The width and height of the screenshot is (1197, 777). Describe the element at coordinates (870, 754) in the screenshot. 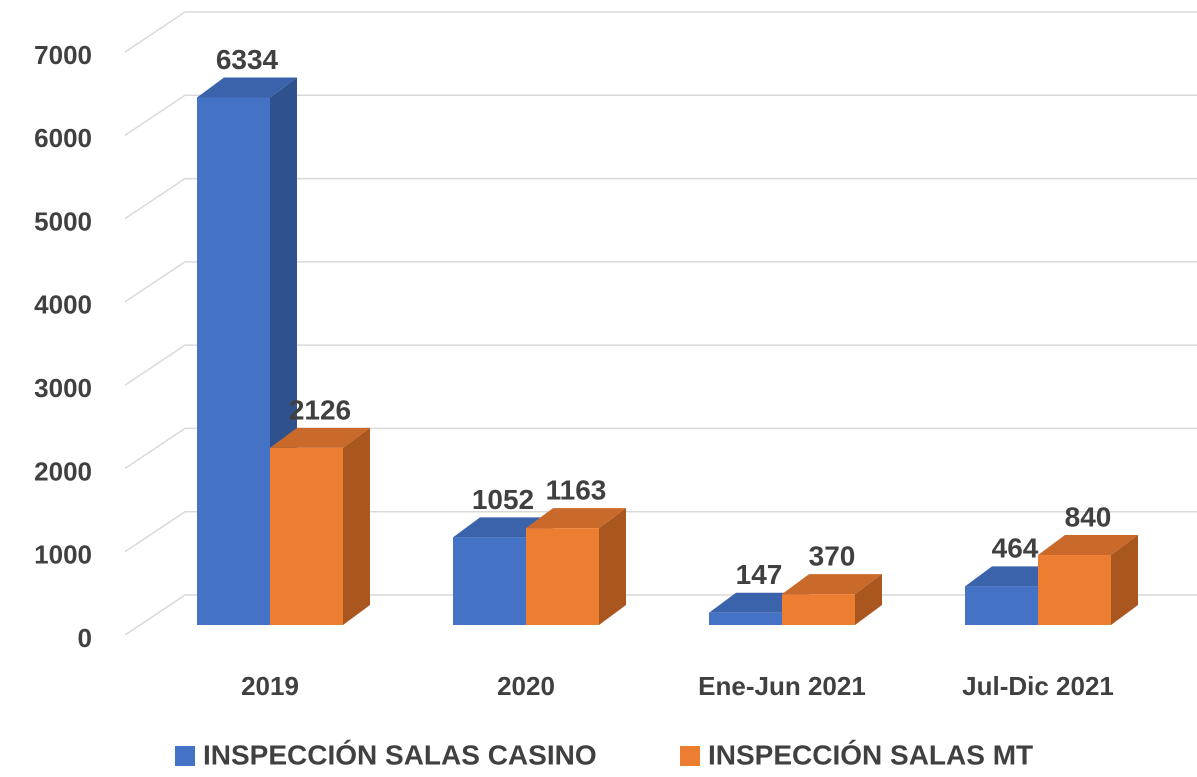

I see `legend-label: INSPECCIÓN SALAS MT` at that location.